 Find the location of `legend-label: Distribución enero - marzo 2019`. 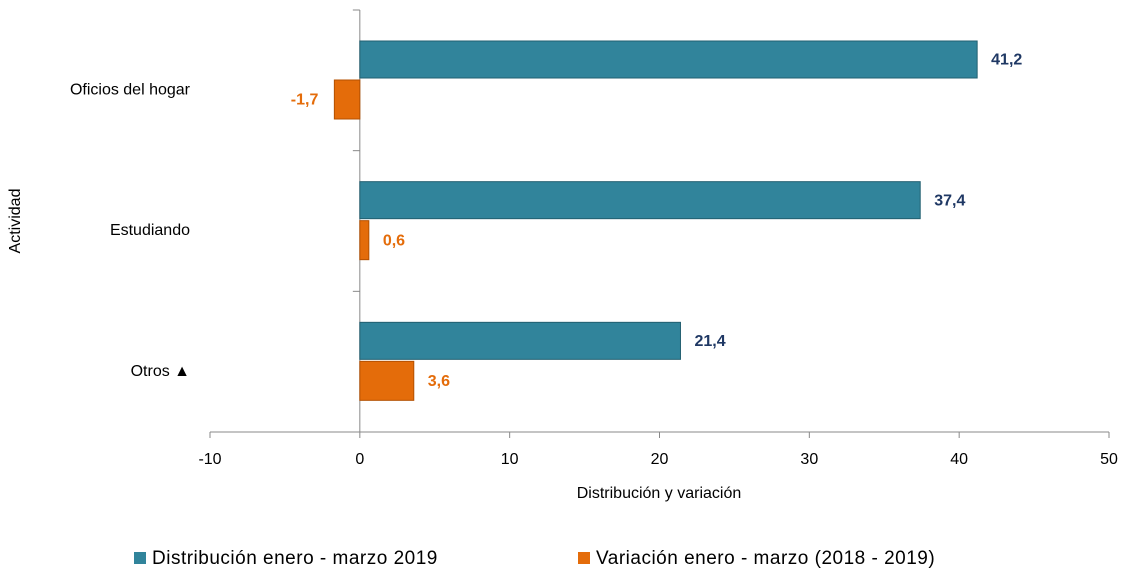

legend-label: Distribución enero - marzo 2019 is located at coordinates (295, 558).